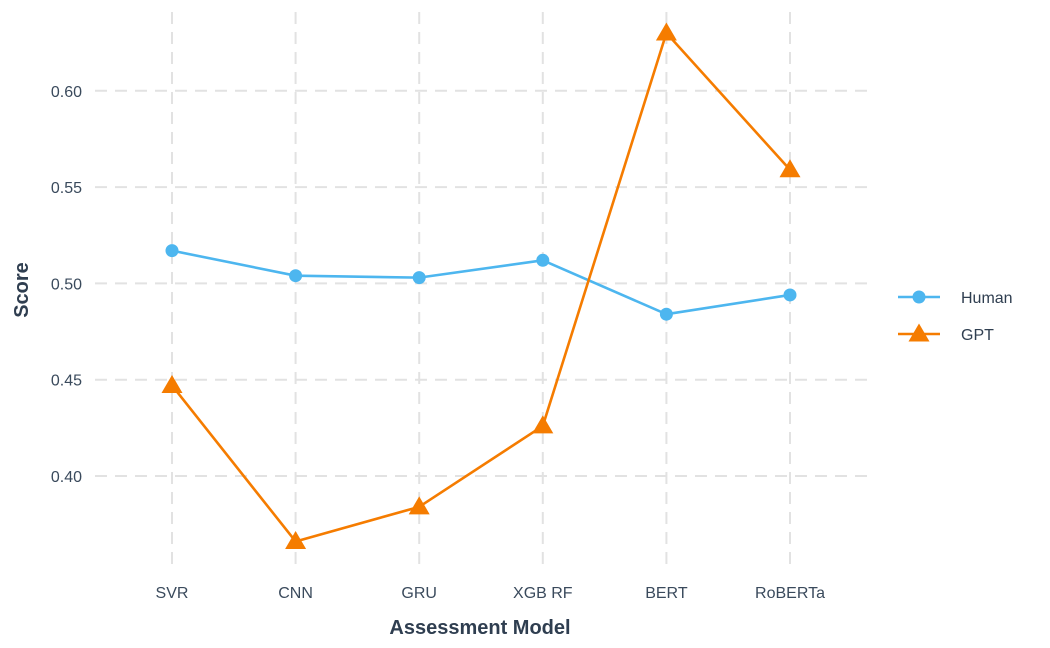 This screenshot has height=648, width=1050. Describe the element at coordinates (66, 188) in the screenshot. I see `y-tick-label: 0.55` at that location.